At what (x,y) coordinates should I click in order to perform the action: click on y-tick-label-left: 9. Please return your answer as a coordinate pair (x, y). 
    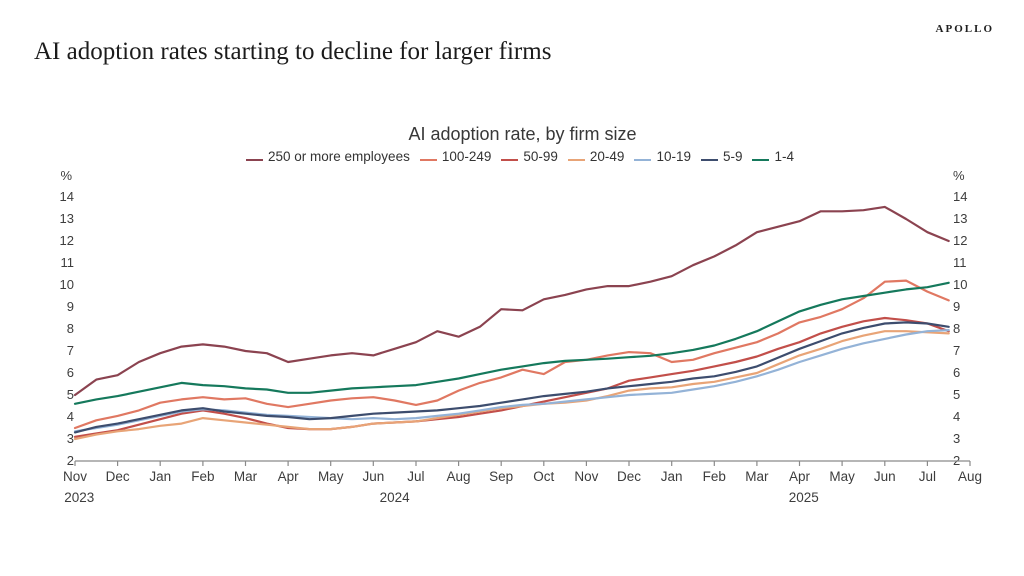
    Looking at the image, I should click on (70, 306).